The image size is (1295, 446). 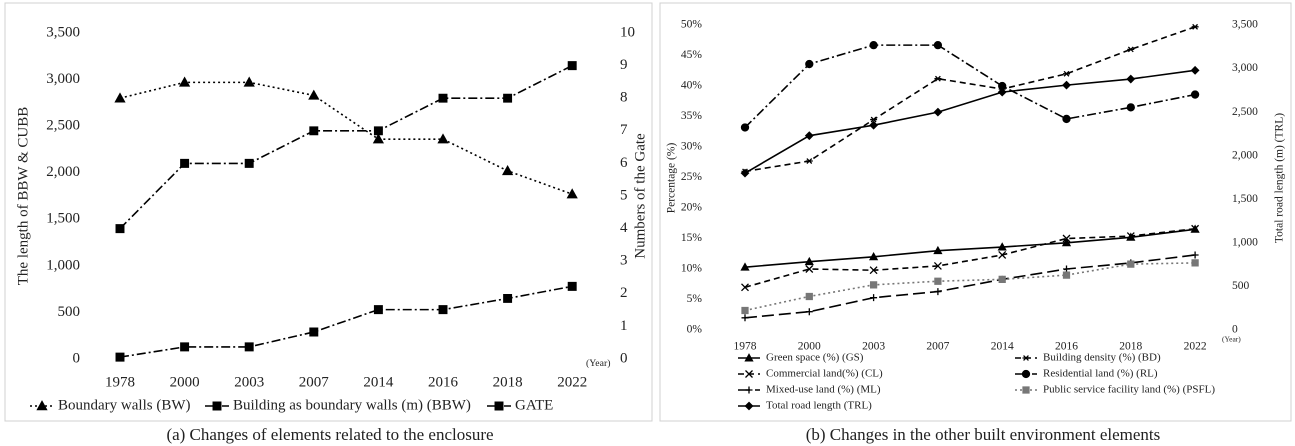 What do you see at coordinates (692, 147) in the screenshot?
I see `y-tick-label: 30%` at bounding box center [692, 147].